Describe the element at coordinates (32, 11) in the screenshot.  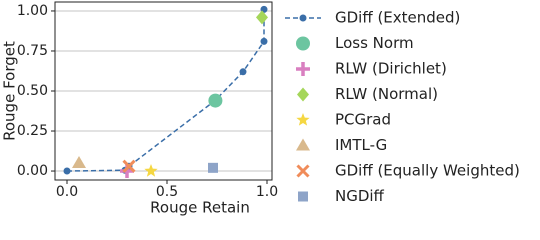
I see `y-tick-label: 1.00` at that location.